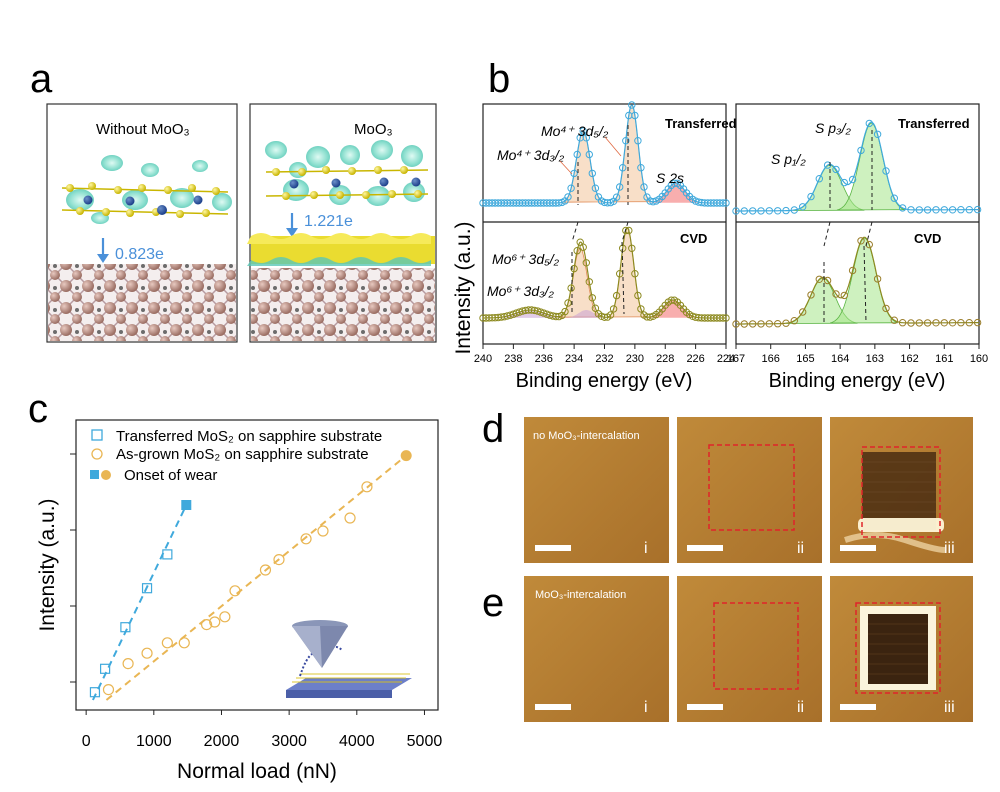 Image resolution: width=1000 pixels, height=792 pixels. Describe the element at coordinates (86, 741) in the screenshot. I see `tick-label: 0` at that location.